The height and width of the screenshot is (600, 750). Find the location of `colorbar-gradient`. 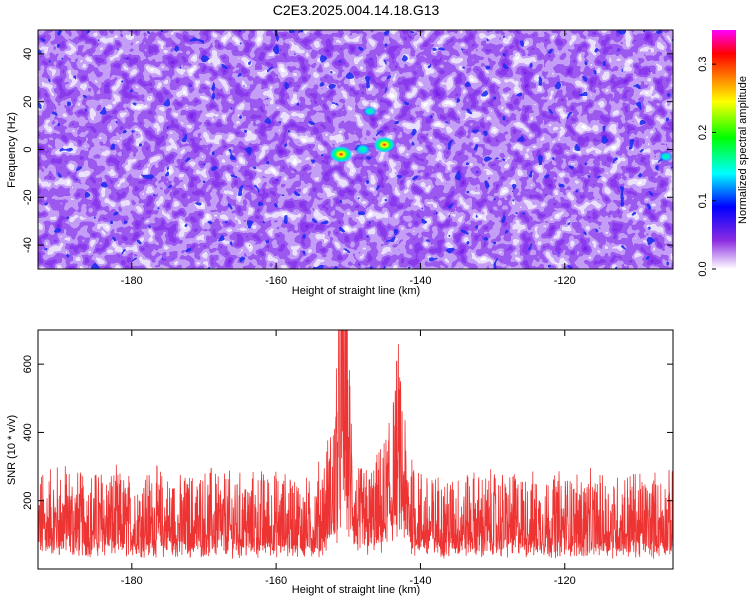

colorbar-gradient is located at coordinates (724, 149).